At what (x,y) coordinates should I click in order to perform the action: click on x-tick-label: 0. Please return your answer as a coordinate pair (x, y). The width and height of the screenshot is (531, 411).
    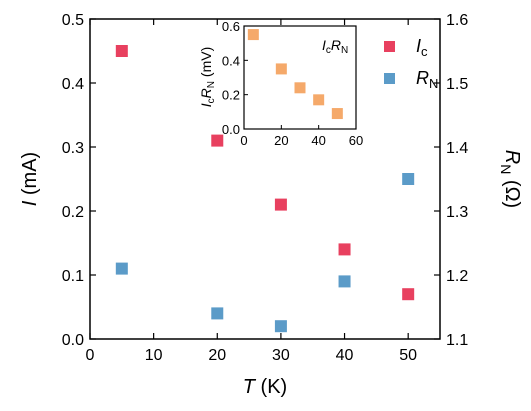
    Looking at the image, I should click on (90, 355).